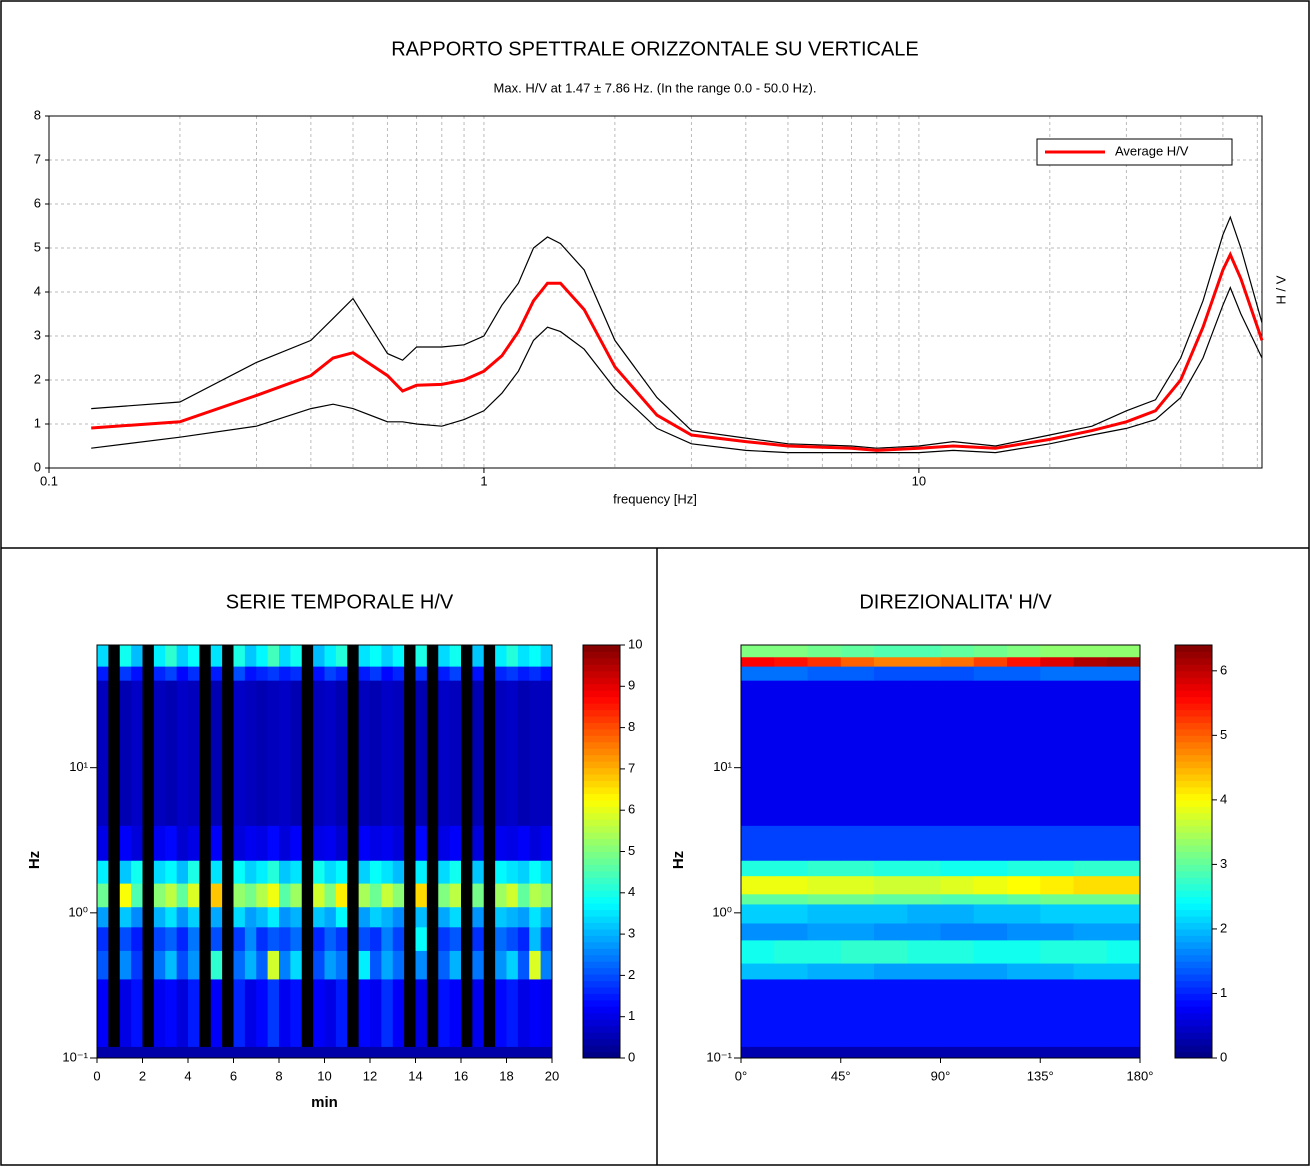 The width and height of the screenshot is (1310, 1171). What do you see at coordinates (506, 1075) in the screenshot?
I see `x-tick-label: 18` at bounding box center [506, 1075].